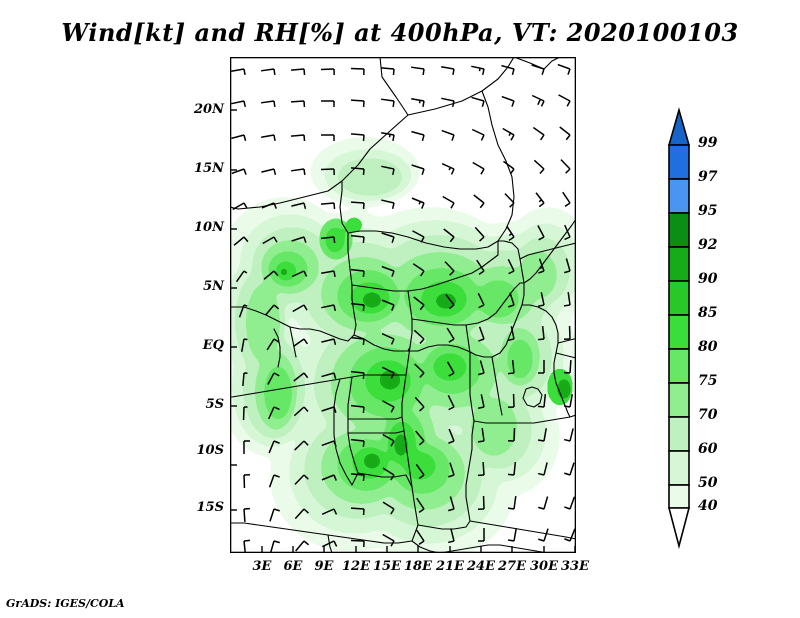 This screenshot has height=618, width=800. I want to click on colorbar-label-50: 50, so click(708, 483).